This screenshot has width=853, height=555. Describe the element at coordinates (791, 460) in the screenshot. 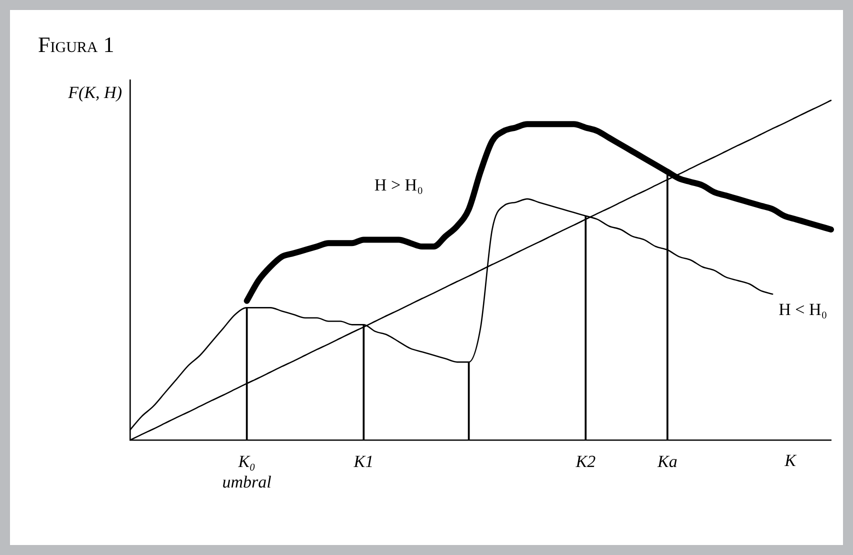

I see `x-axis-title: K` at that location.